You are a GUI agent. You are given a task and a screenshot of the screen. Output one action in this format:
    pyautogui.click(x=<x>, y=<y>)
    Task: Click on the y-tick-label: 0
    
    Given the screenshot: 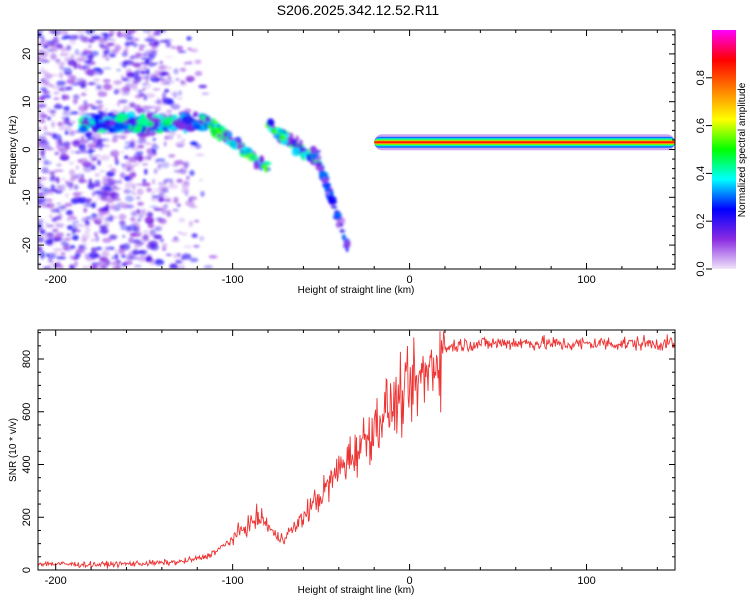 What is the action you would take?
    pyautogui.click(x=27, y=570)
    